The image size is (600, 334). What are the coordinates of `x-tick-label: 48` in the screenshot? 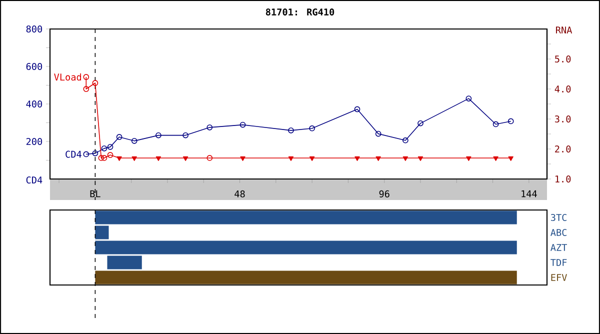 It's located at (239, 194).